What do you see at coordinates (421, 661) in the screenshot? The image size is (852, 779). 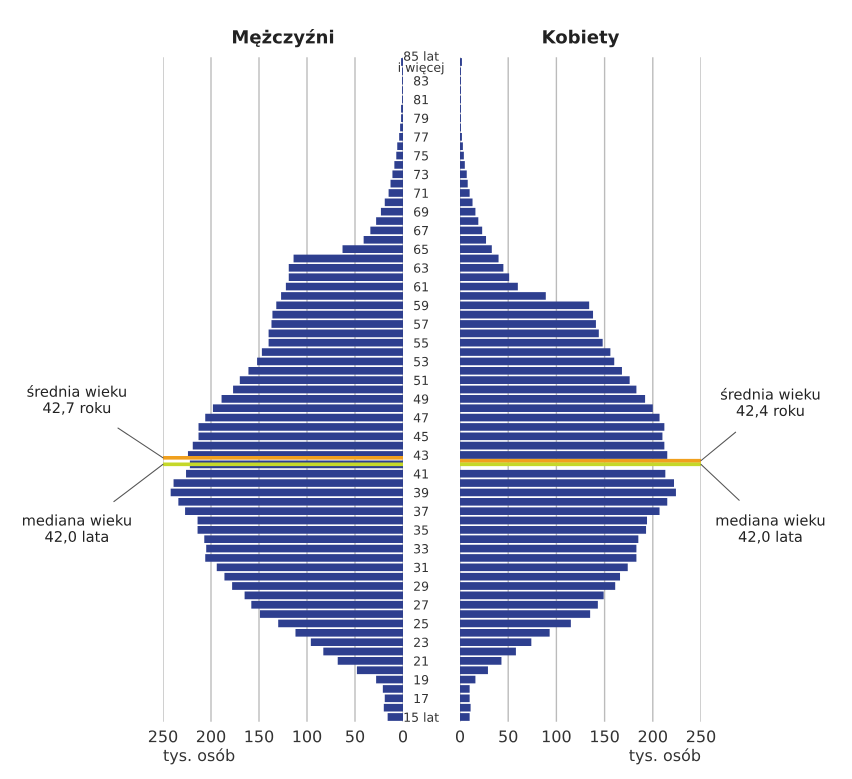 I see `y-tick-label: 21` at bounding box center [421, 661].